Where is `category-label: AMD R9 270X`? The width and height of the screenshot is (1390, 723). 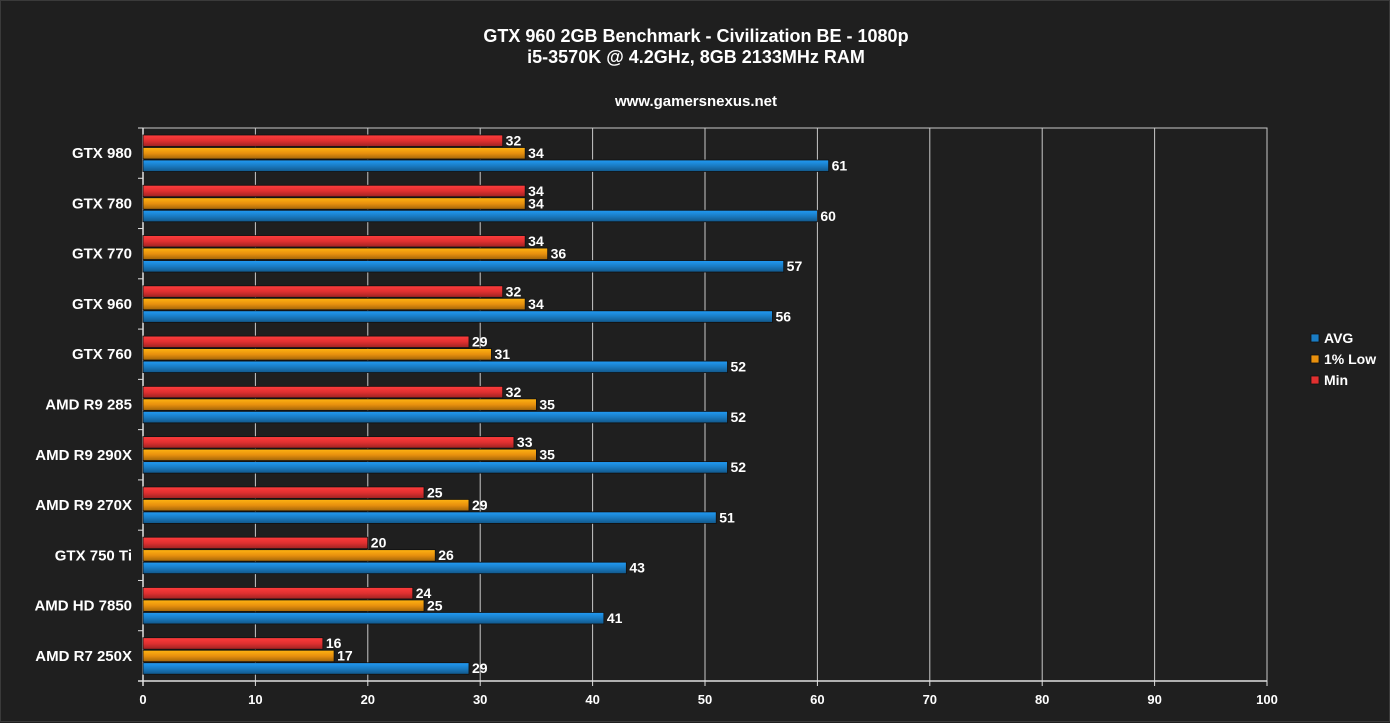 category-label: AMD R9 270X is located at coordinates (83, 505).